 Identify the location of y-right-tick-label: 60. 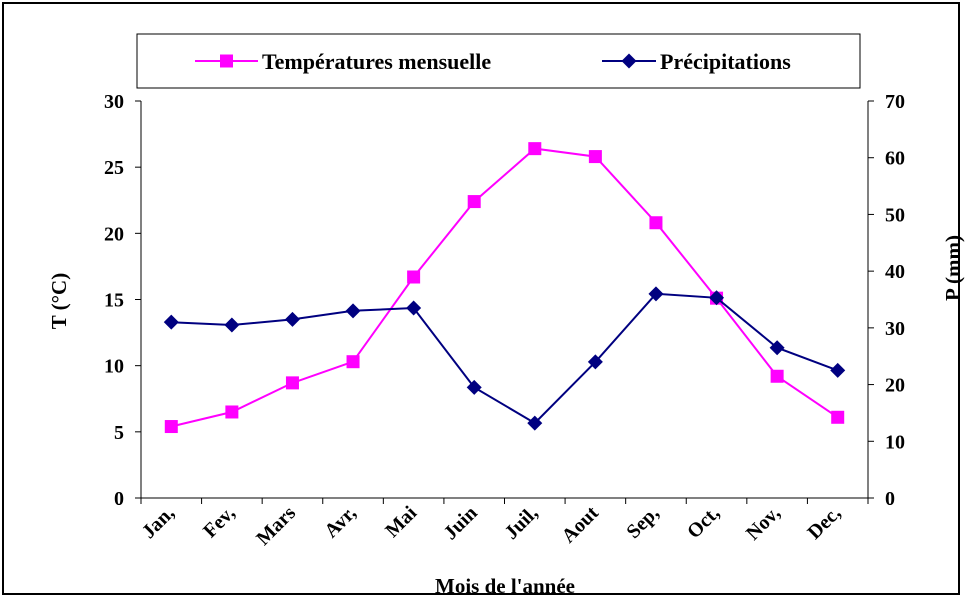
(895, 159).